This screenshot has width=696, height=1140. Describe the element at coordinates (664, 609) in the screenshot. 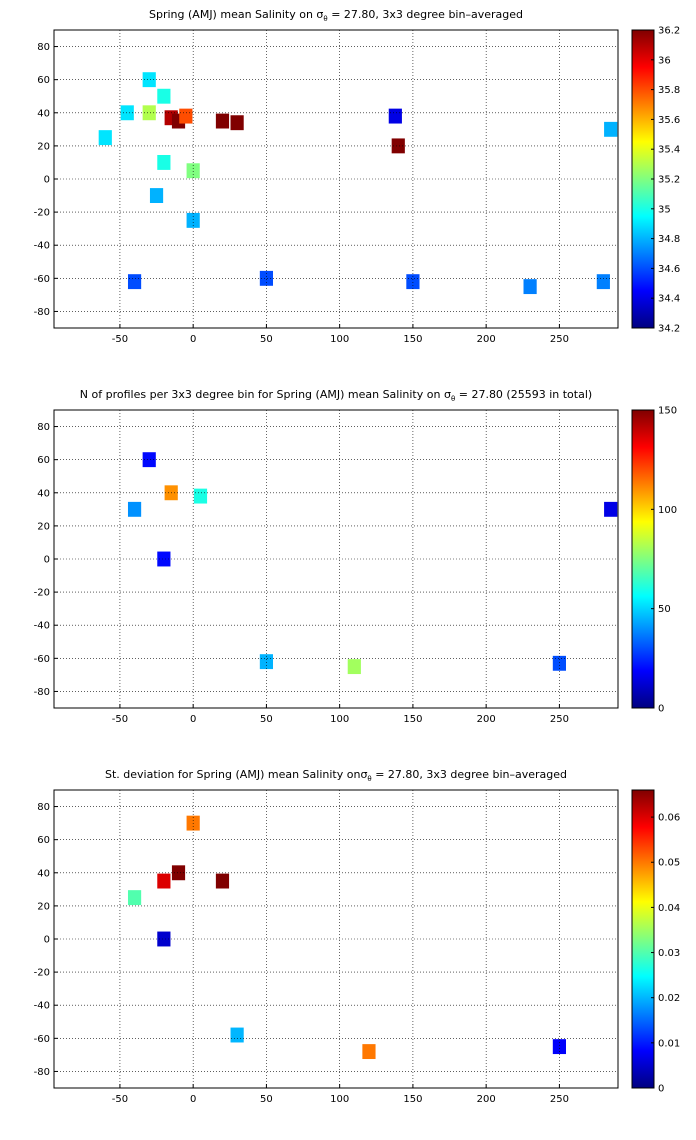

I see `colorbar-tick-label: 50` at that location.